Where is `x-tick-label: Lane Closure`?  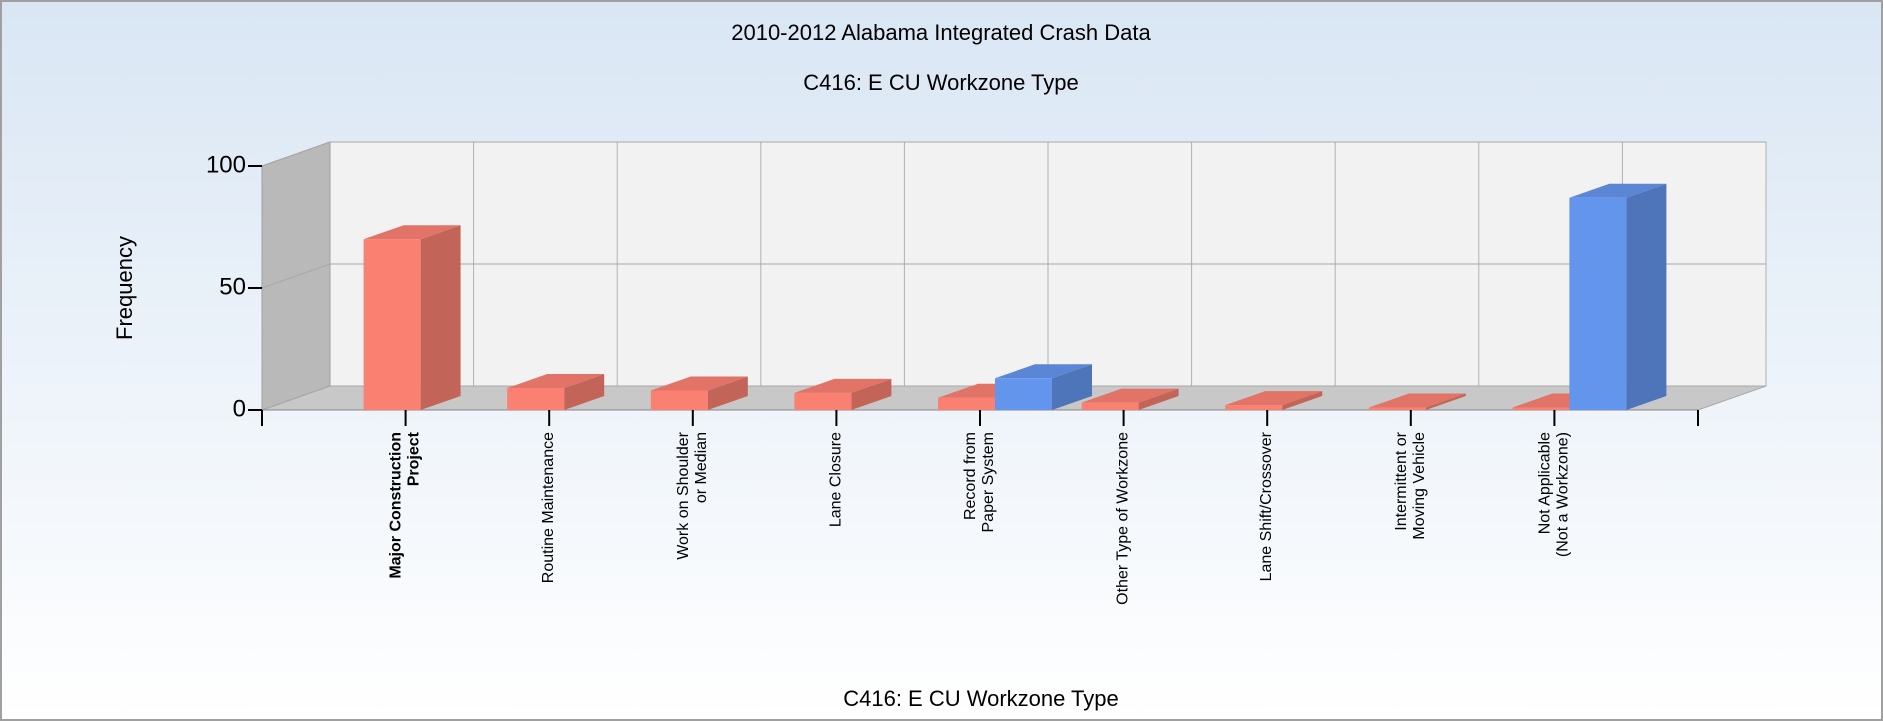 x-tick-label: Lane Closure is located at coordinates (836, 479).